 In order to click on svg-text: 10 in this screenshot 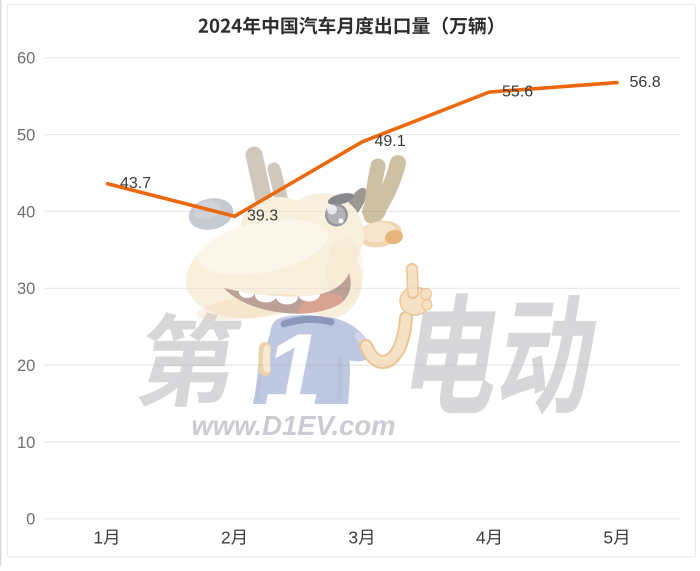, I will do `click(26, 443)`.